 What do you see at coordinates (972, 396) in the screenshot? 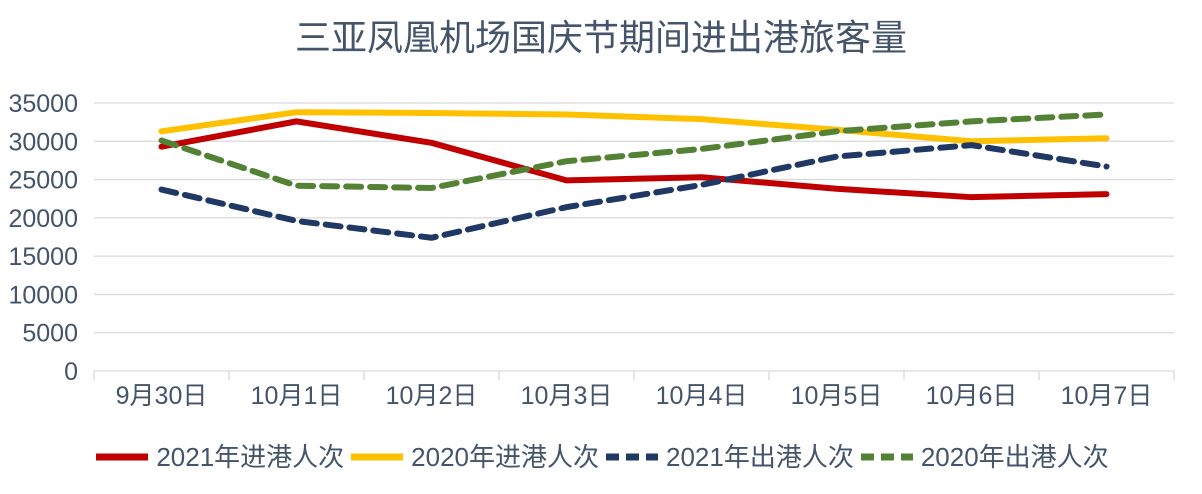
I see `x-axis-tick-label: 10月6日` at bounding box center [972, 396].